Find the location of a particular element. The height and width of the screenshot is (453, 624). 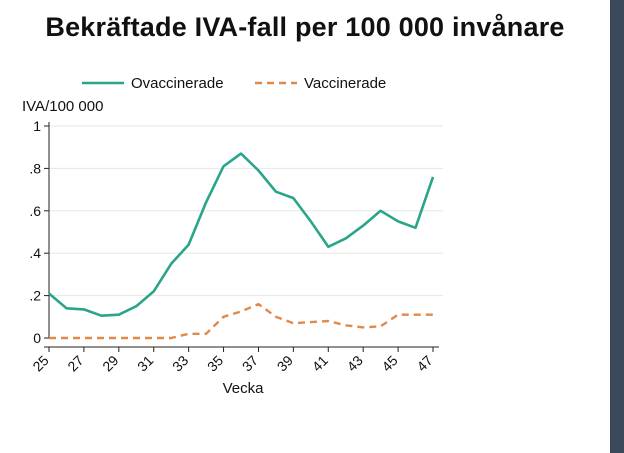

x-tick-label: 41 is located at coordinates (320, 363).